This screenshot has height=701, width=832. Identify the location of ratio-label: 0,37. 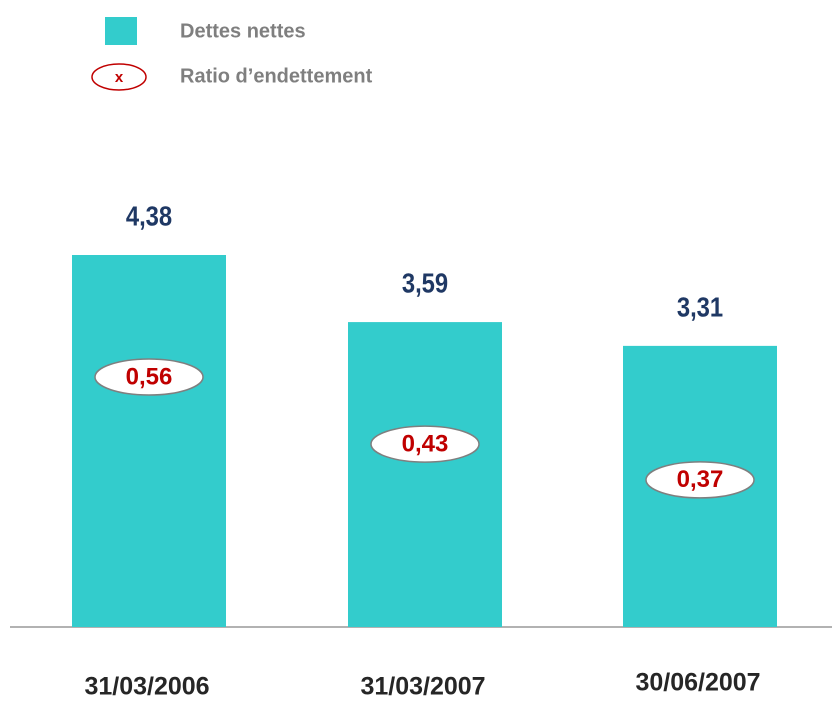
(700, 479).